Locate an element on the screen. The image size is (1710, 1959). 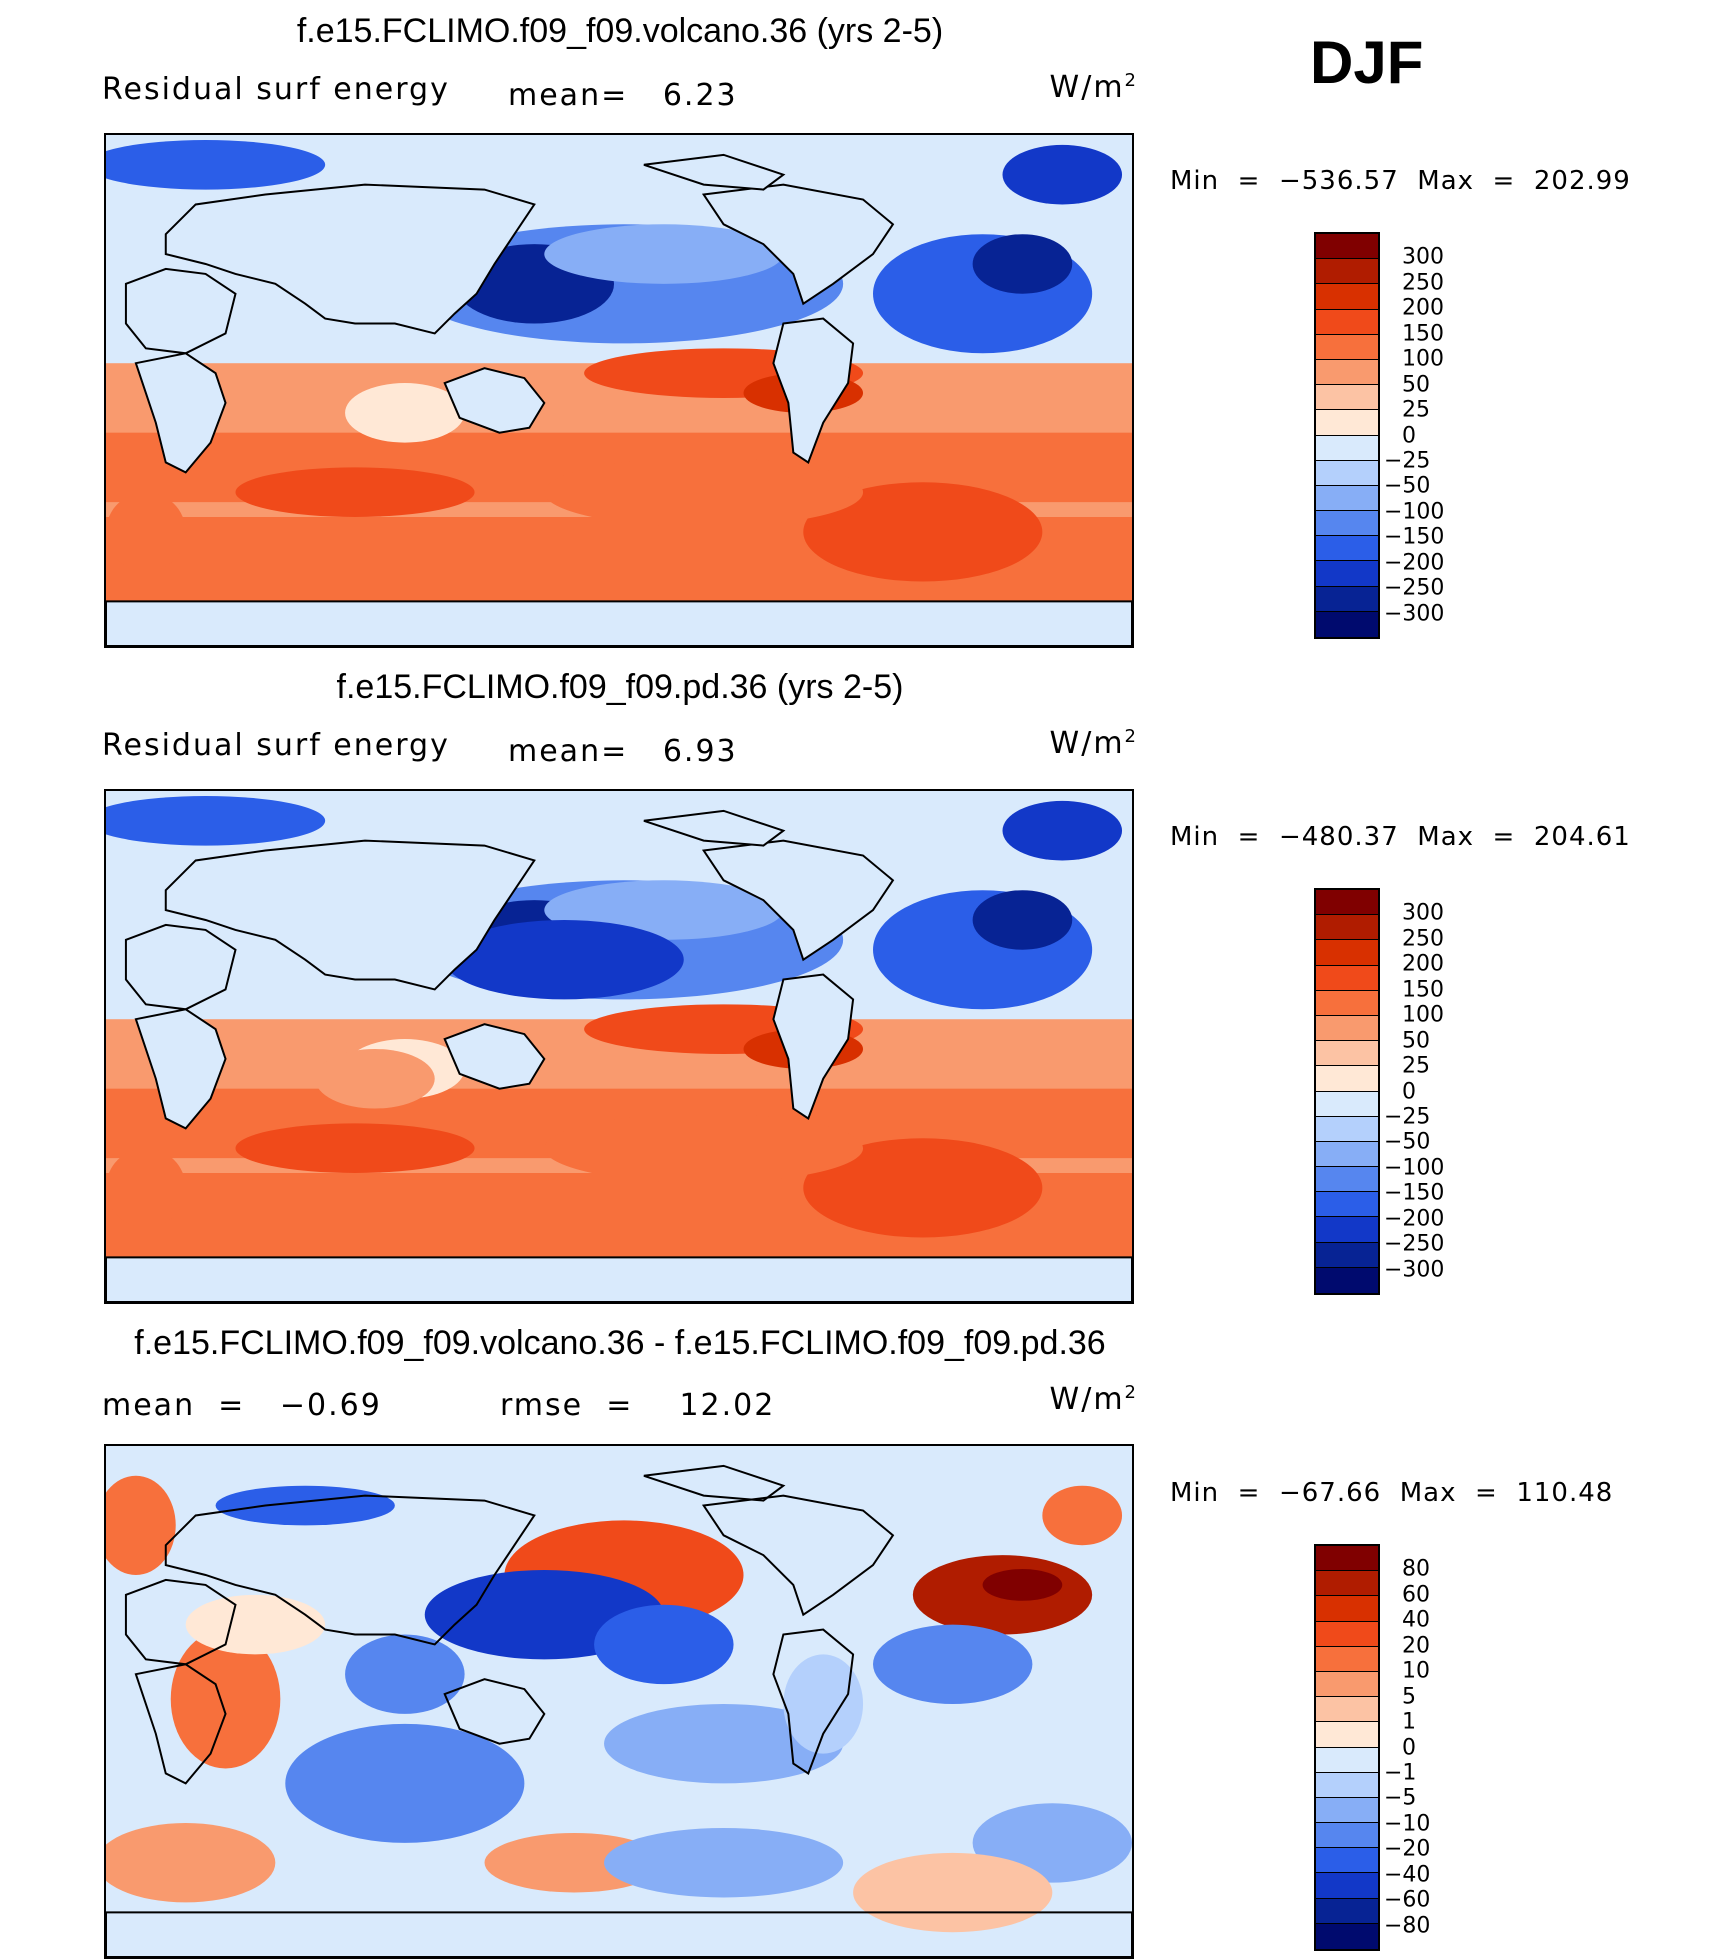
colorbar-label: 200 is located at coordinates (1423, 308).